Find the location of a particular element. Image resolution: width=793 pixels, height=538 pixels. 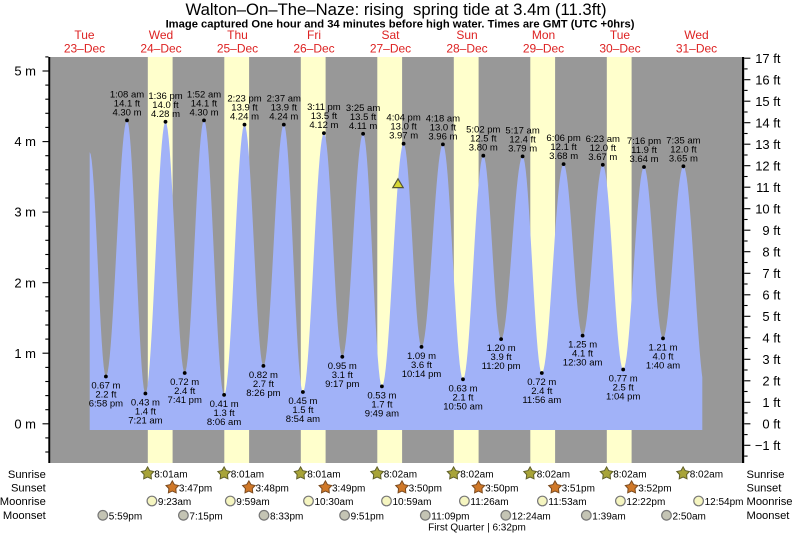

svg-text: Fri is located at coordinates (314, 35).